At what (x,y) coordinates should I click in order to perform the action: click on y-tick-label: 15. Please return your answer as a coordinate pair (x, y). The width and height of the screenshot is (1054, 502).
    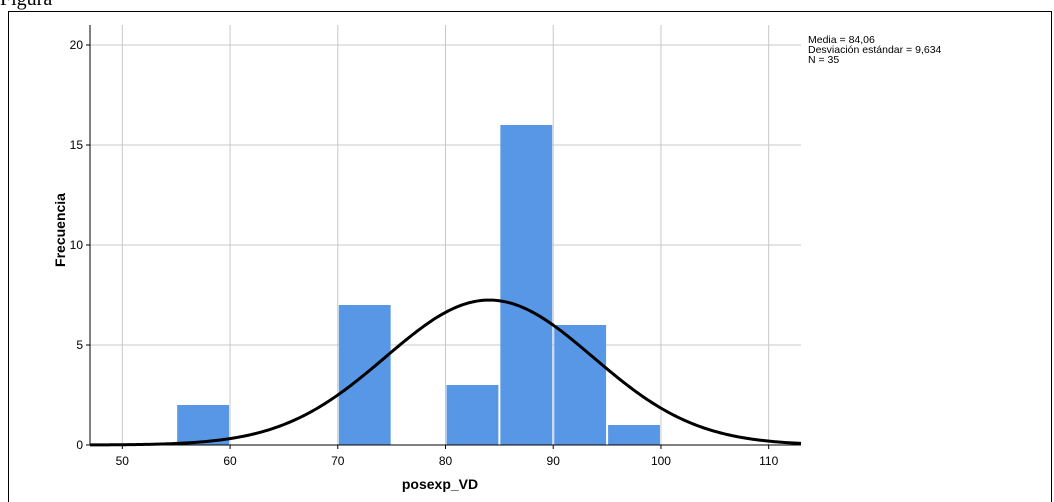
    Looking at the image, I should click on (77, 145).